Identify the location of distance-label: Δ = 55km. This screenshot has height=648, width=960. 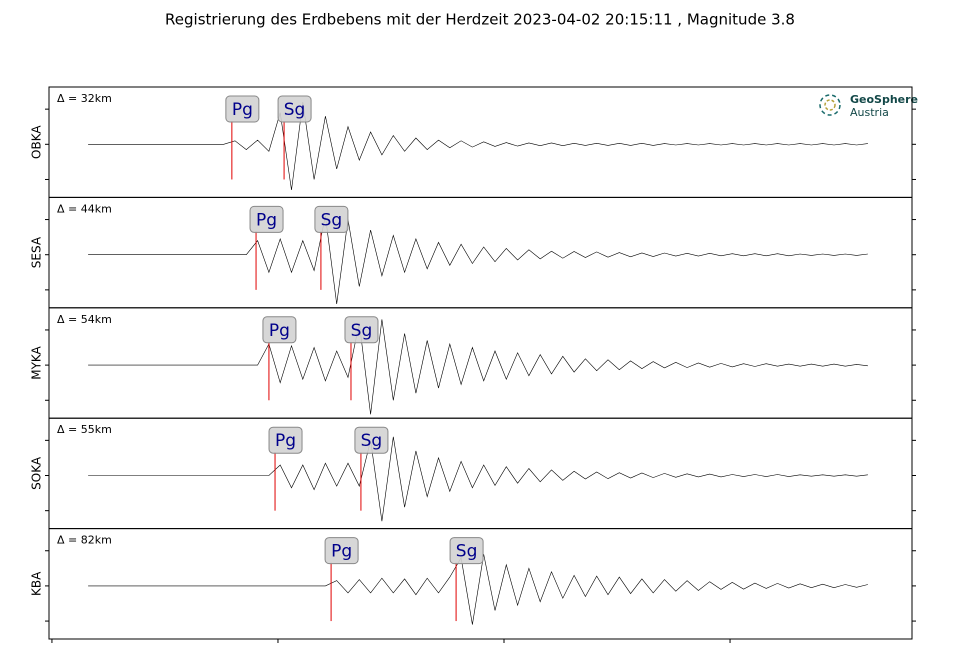
(84, 429).